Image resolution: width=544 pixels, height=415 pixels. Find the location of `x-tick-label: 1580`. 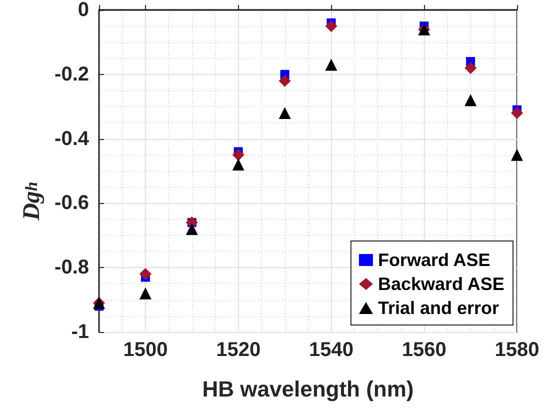

x-tick-label: 1580 is located at coordinates (517, 350).